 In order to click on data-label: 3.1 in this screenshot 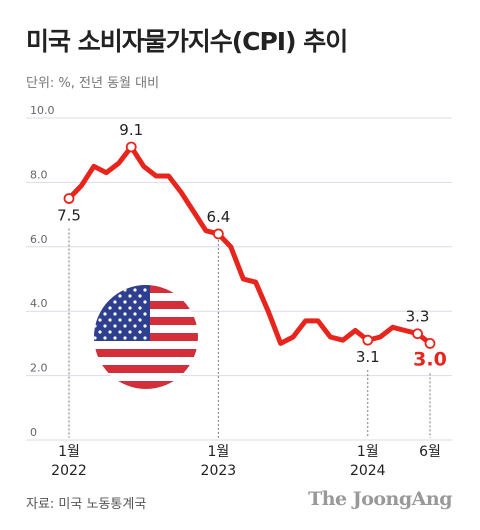, I will do `click(368, 357)`.